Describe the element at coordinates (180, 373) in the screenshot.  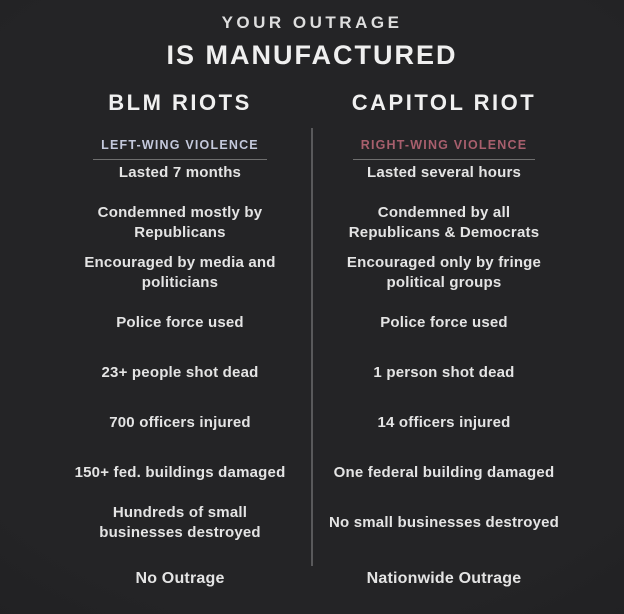
I see `row-cell-left: 23+ people shot dead` at that location.